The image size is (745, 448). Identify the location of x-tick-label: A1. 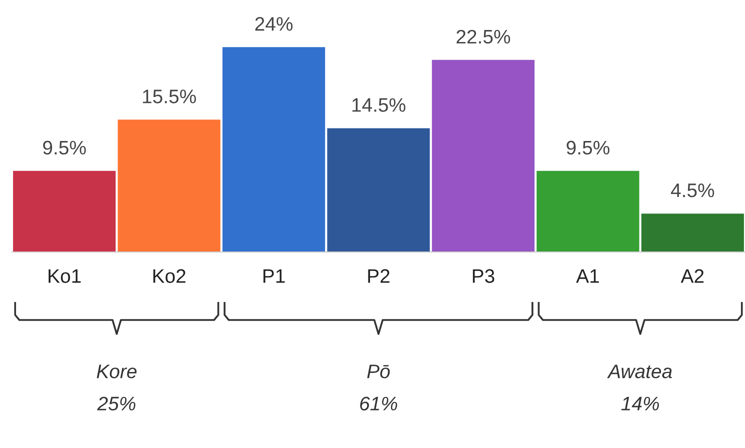
(587, 276).